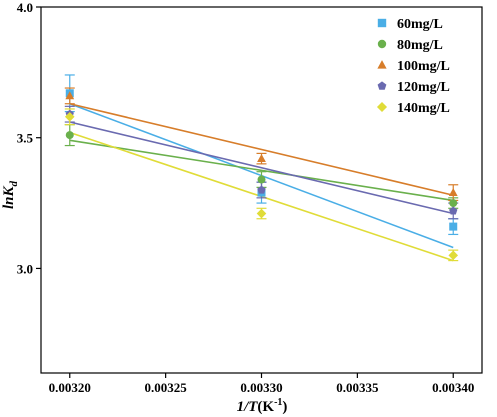  What do you see at coordinates (382, 23) in the screenshot?
I see `legend-marker-60mgl` at bounding box center [382, 23].